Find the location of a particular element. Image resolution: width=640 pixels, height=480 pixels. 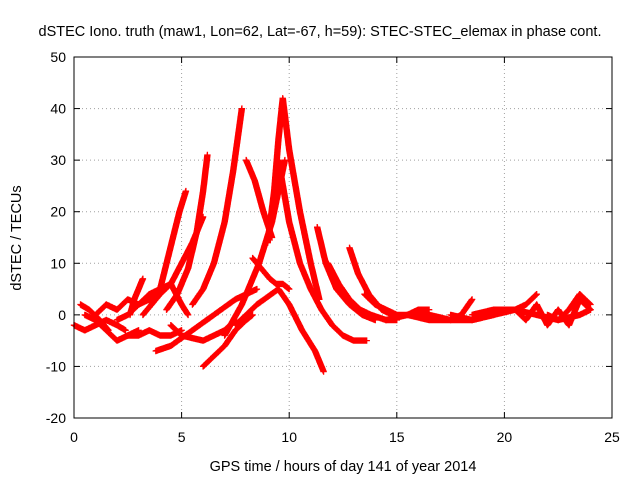

y-tick-label: -10 is located at coordinates (56, 366).